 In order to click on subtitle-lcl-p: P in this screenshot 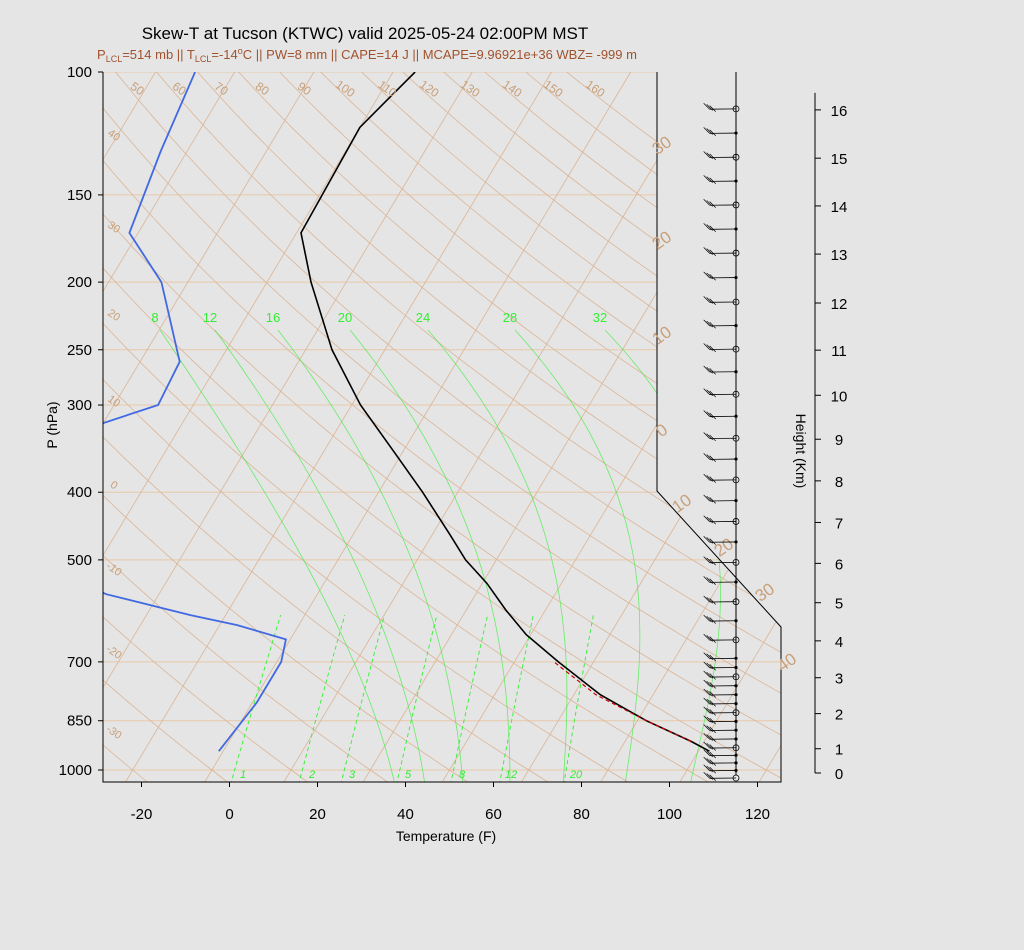, I will do `click(101, 54)`.